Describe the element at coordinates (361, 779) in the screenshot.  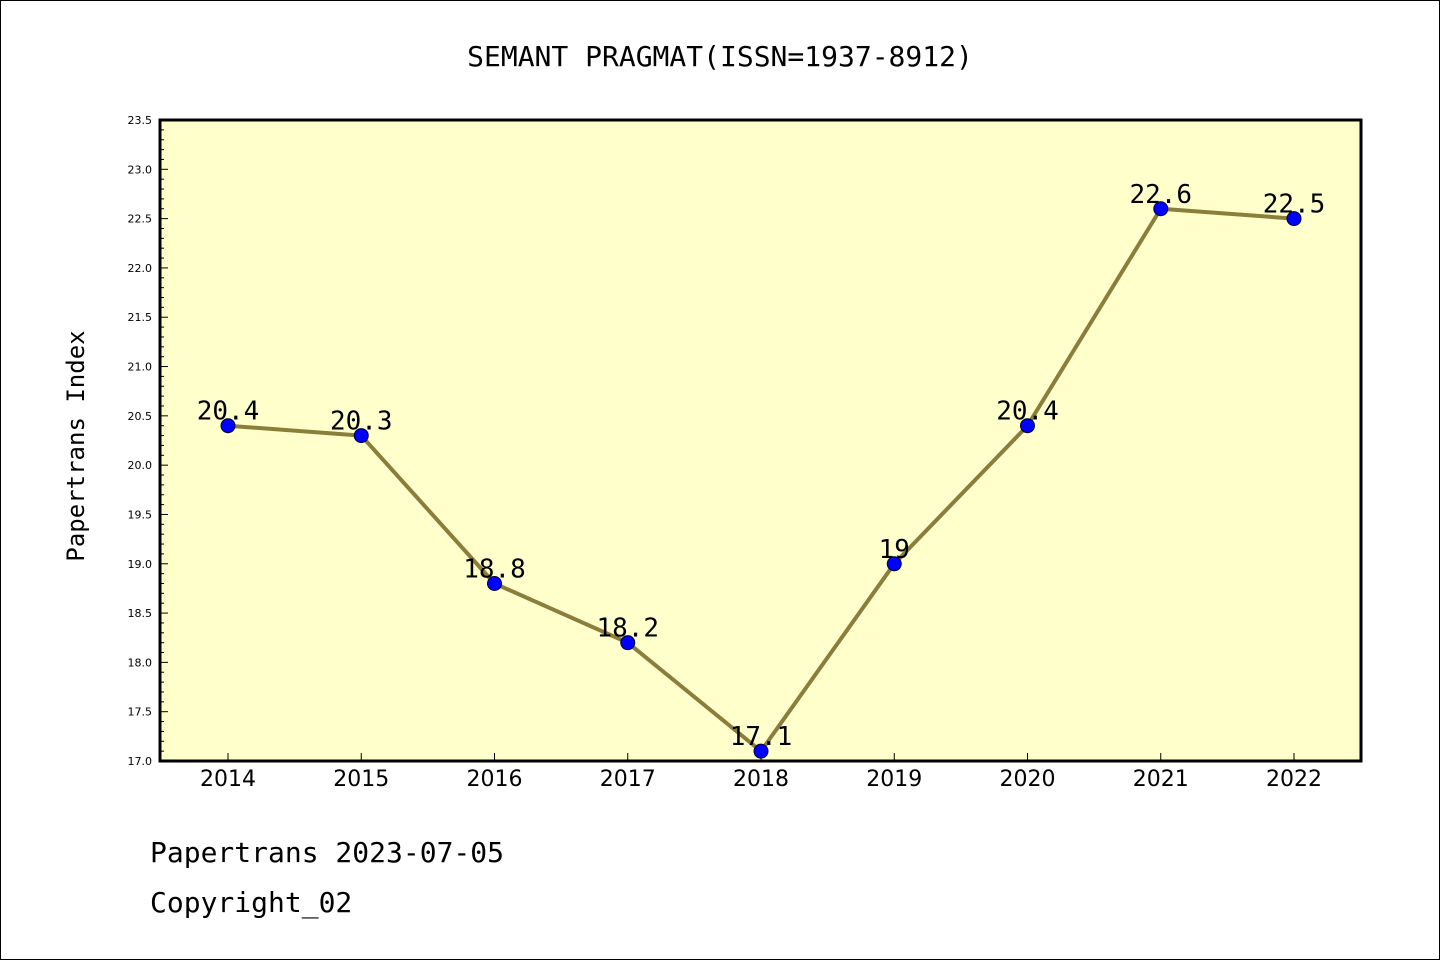
I see `x-tick-label: 2015` at that location.